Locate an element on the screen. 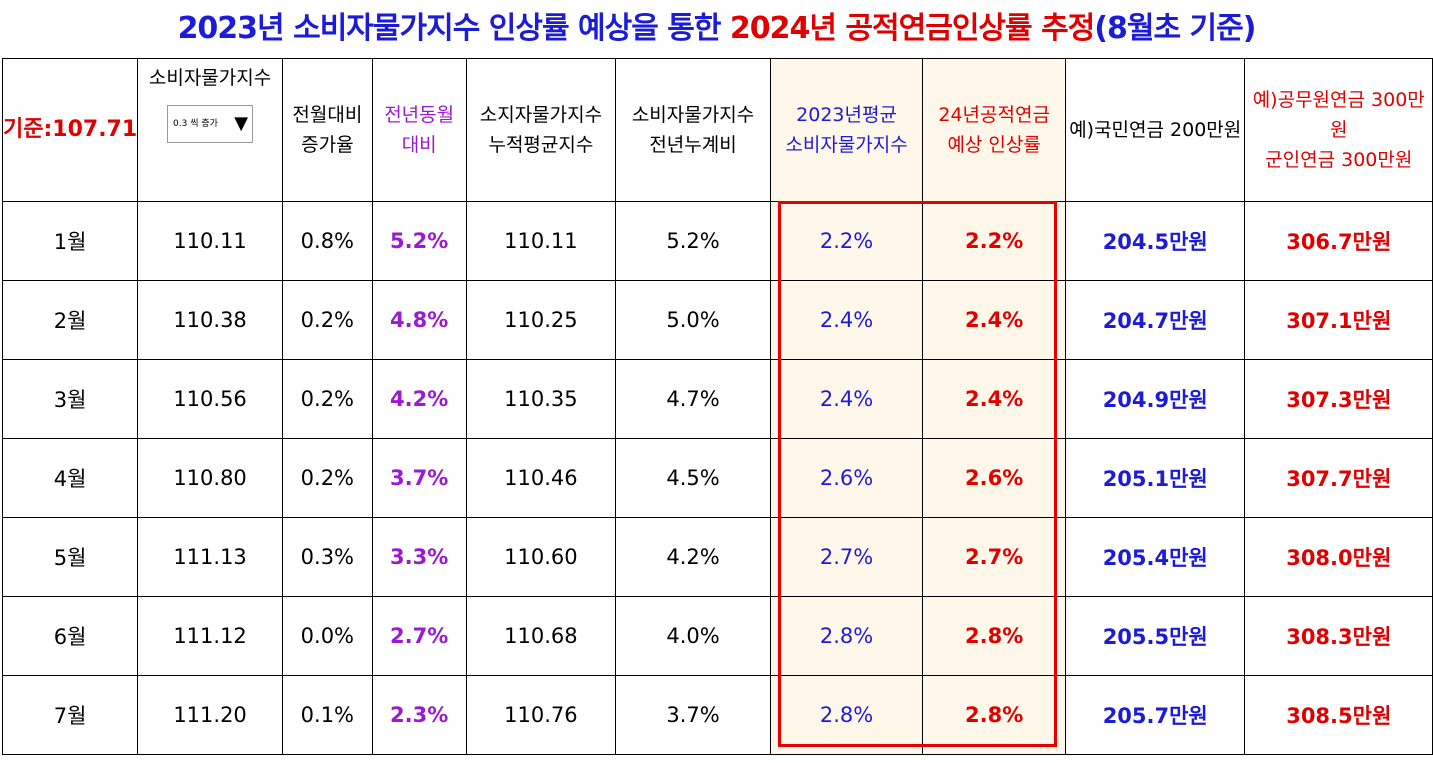 This screenshot has height=763, width=1433. cumulative-yoy-cell: 4.0% is located at coordinates (693, 636).